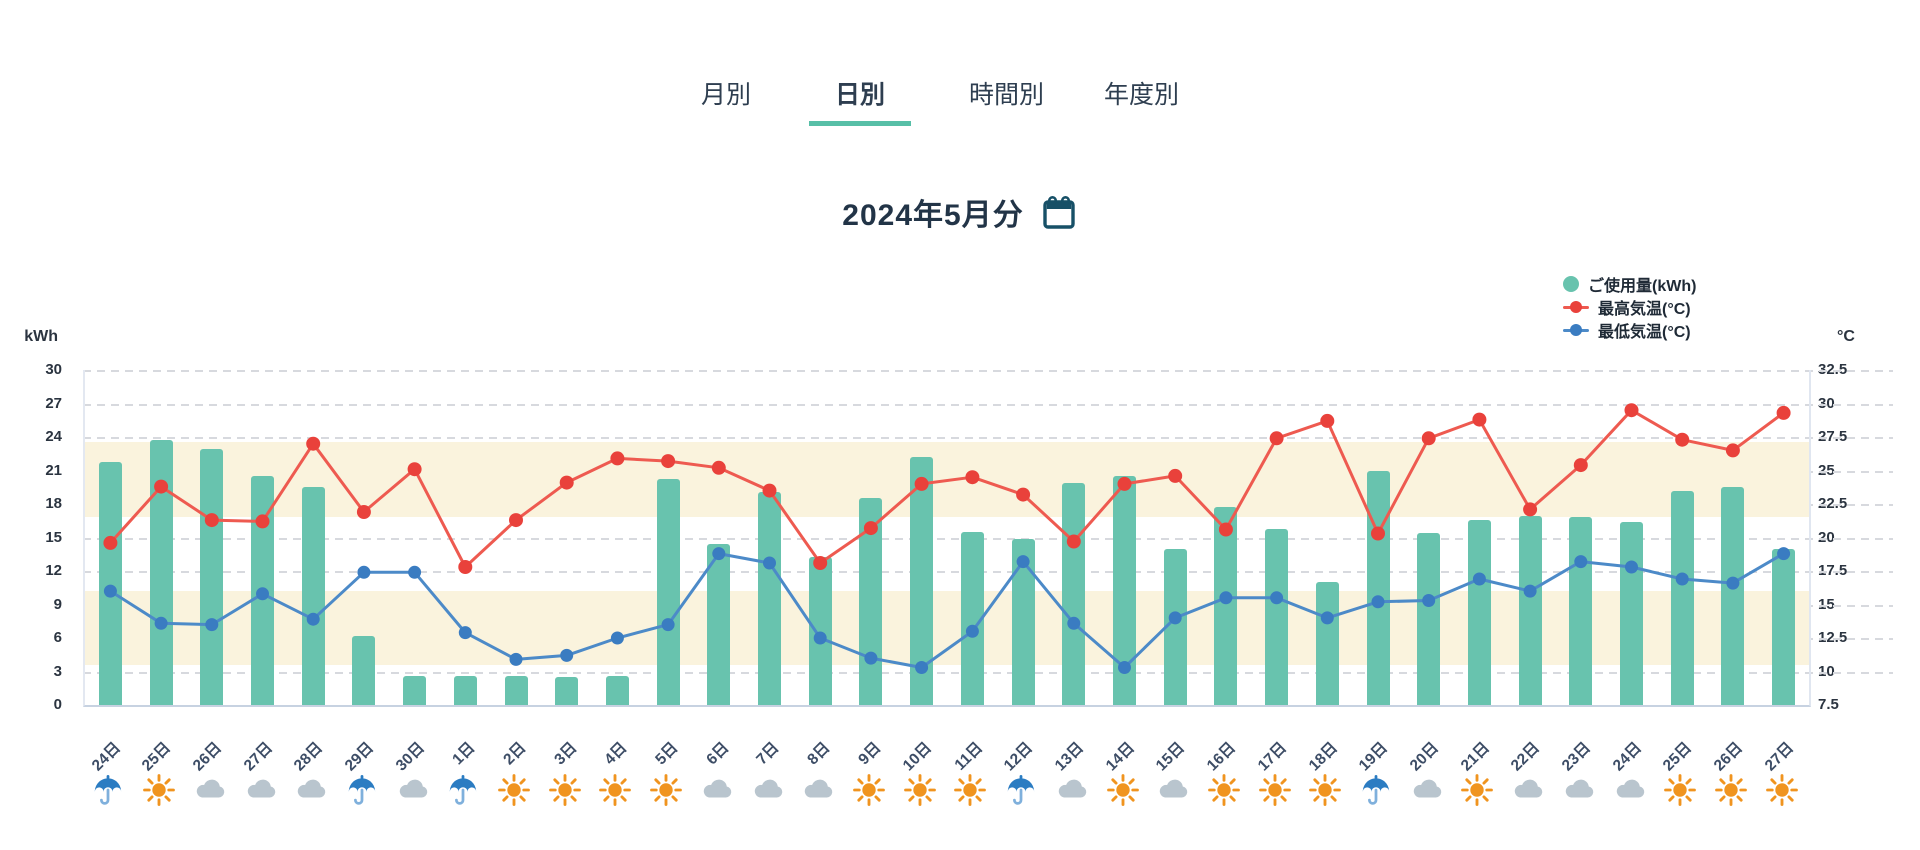  Describe the element at coordinates (1327, 618) in the screenshot. I see `low-temp-point: 18日 14°C` at that location.